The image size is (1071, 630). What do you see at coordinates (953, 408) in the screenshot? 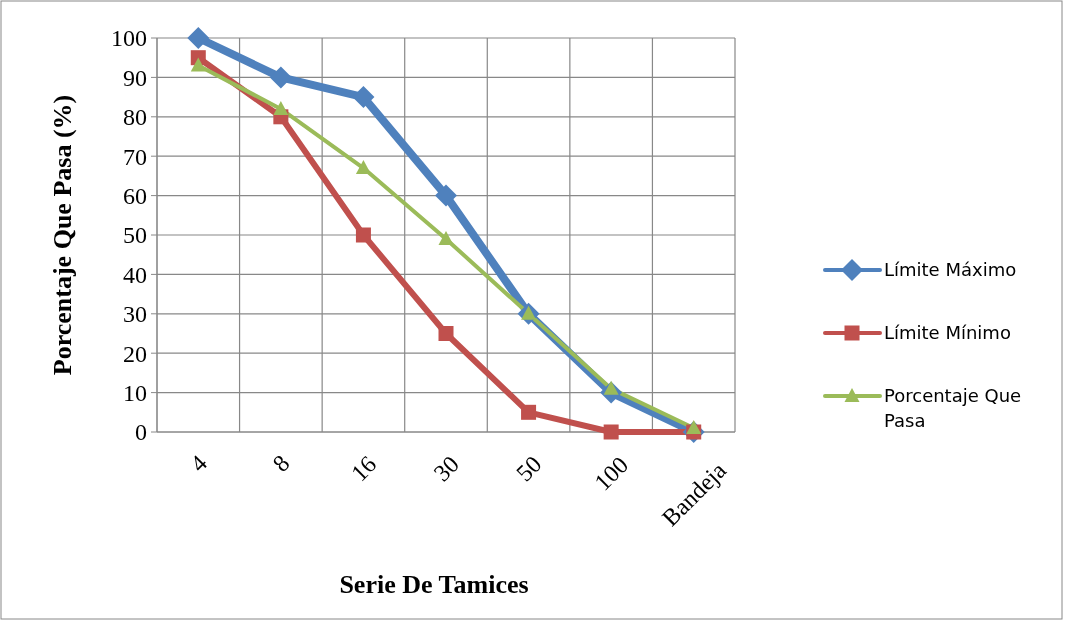
I see `legend-label: Porcentaje Que Pasa` at bounding box center [953, 408].